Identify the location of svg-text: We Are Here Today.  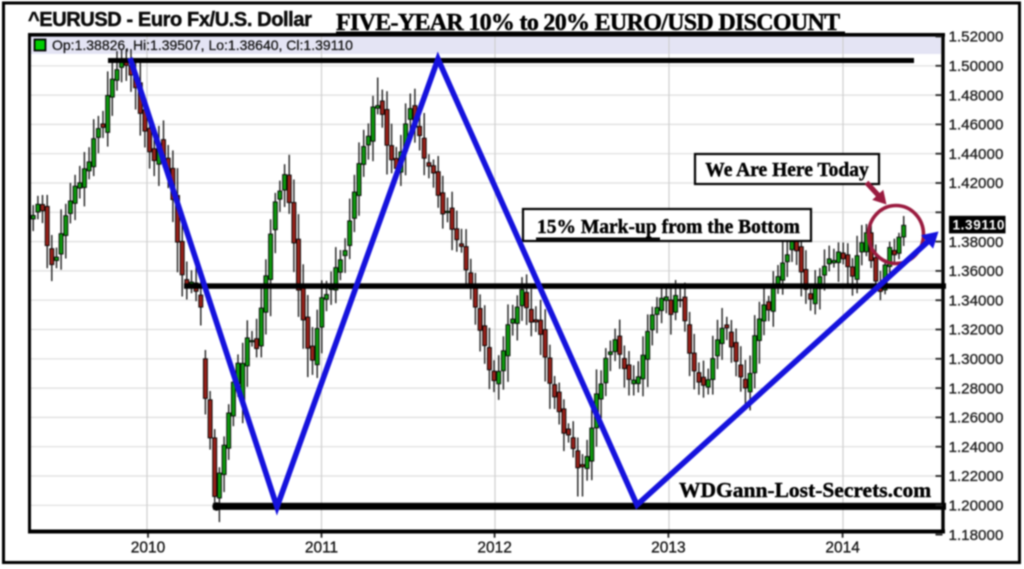
(787, 170).